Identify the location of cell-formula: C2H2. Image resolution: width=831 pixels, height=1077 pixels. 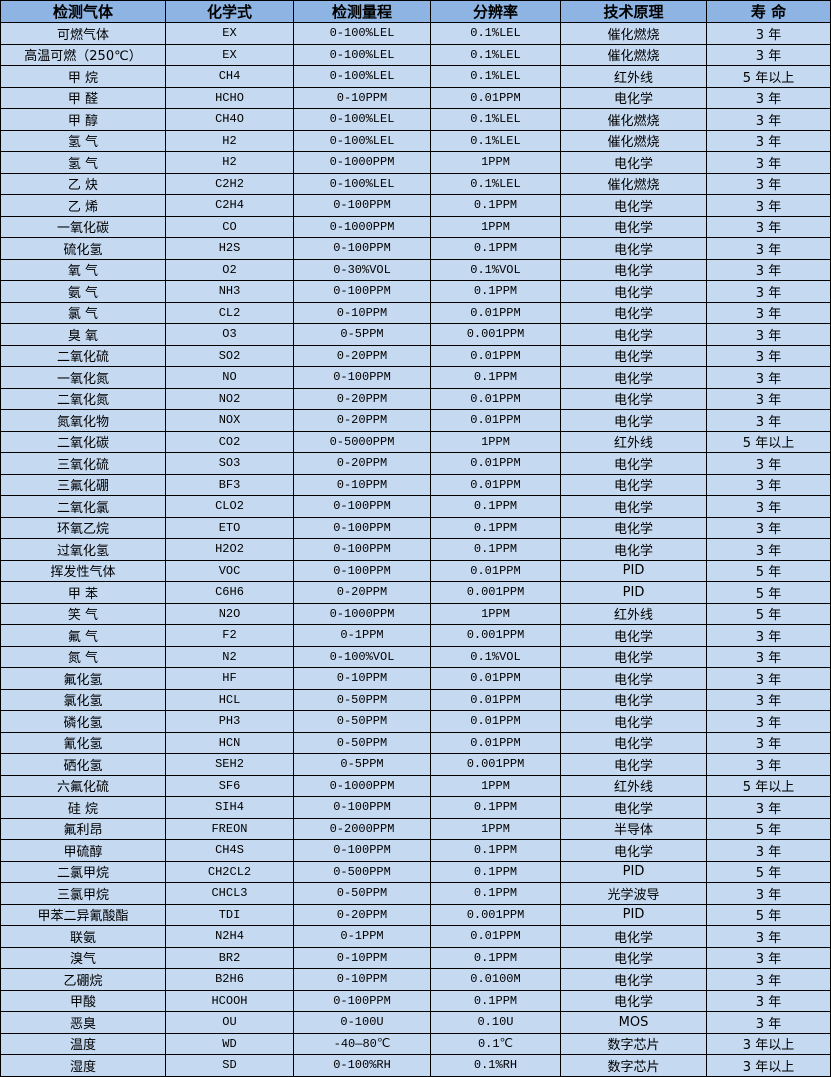
(229, 183).